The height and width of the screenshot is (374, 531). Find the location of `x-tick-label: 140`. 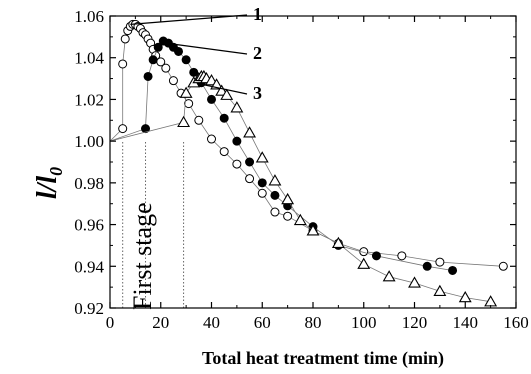

x-tick-label: 140 is located at coordinates (466, 322).